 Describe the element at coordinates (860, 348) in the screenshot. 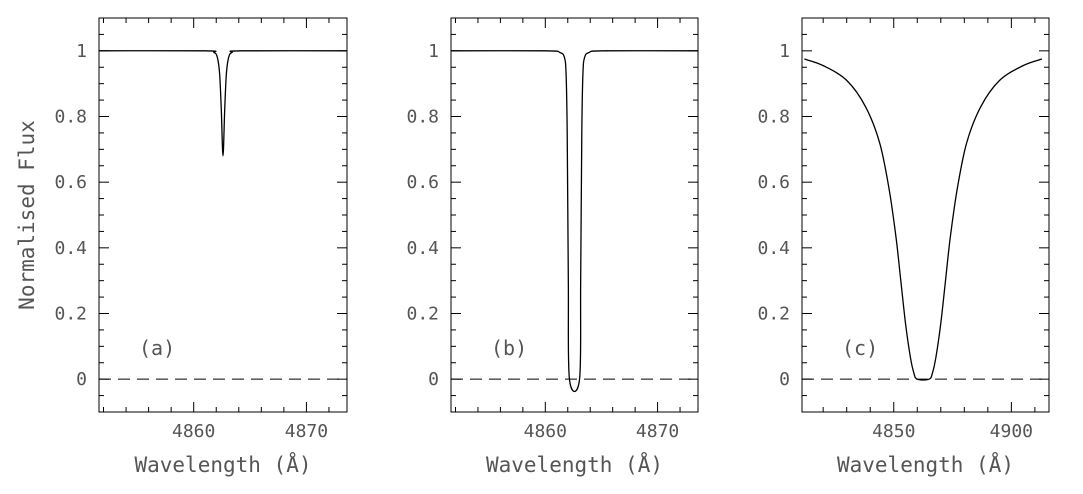

I see `panel-label: (c)` at that location.